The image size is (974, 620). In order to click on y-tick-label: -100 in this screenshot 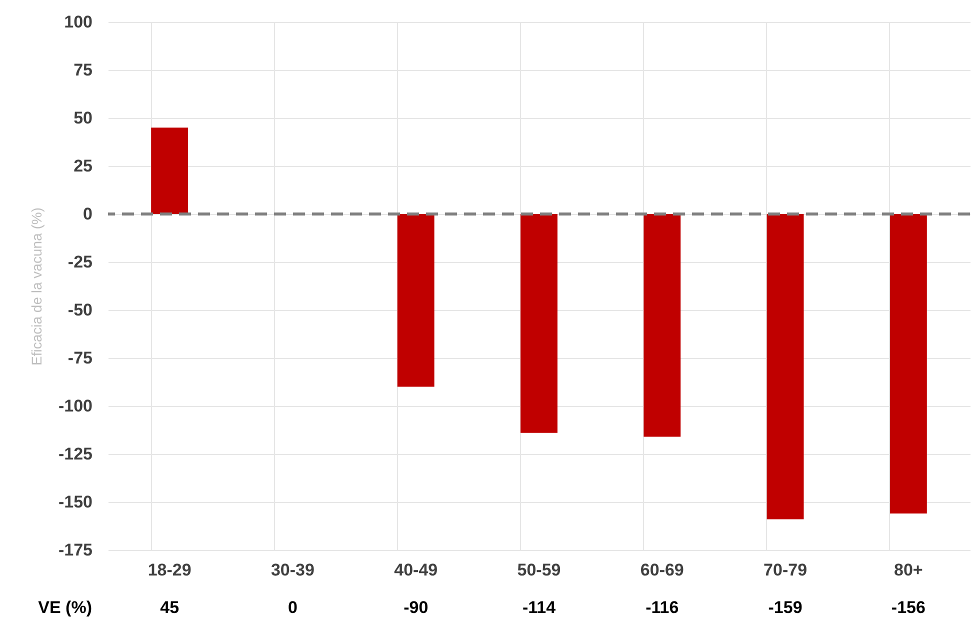, I will do `click(75, 406)`.